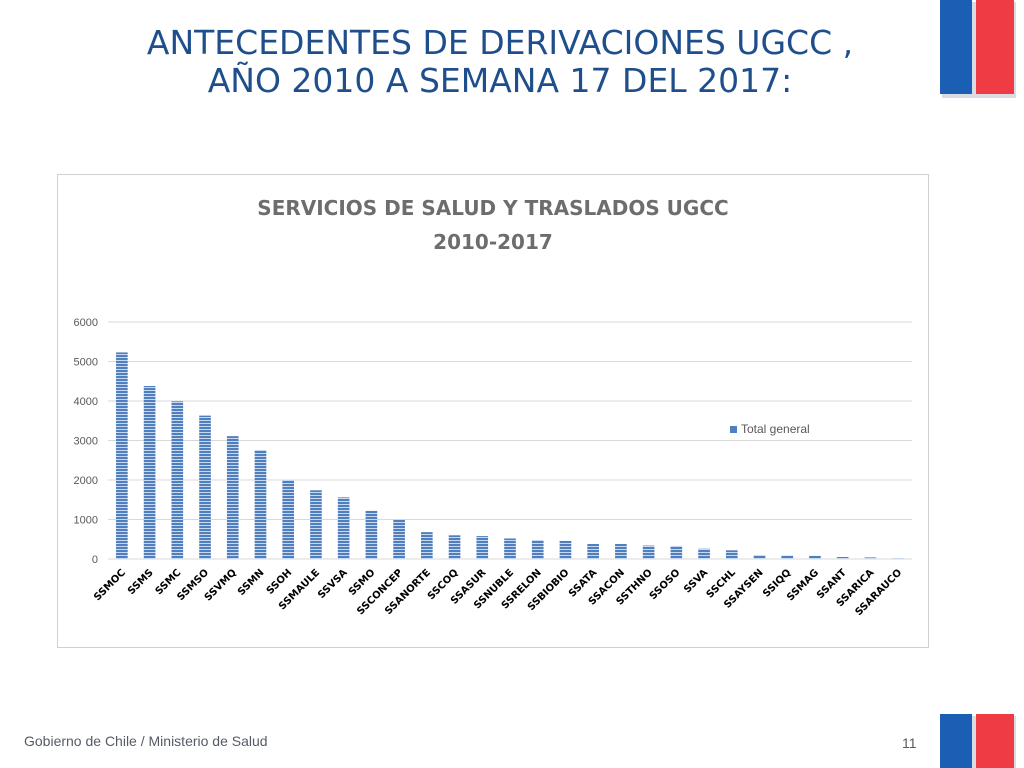  I want to click on slide-title-line-1: ANTECEDENTES DE DERIVACIONES UGCC ,, so click(500, 42).